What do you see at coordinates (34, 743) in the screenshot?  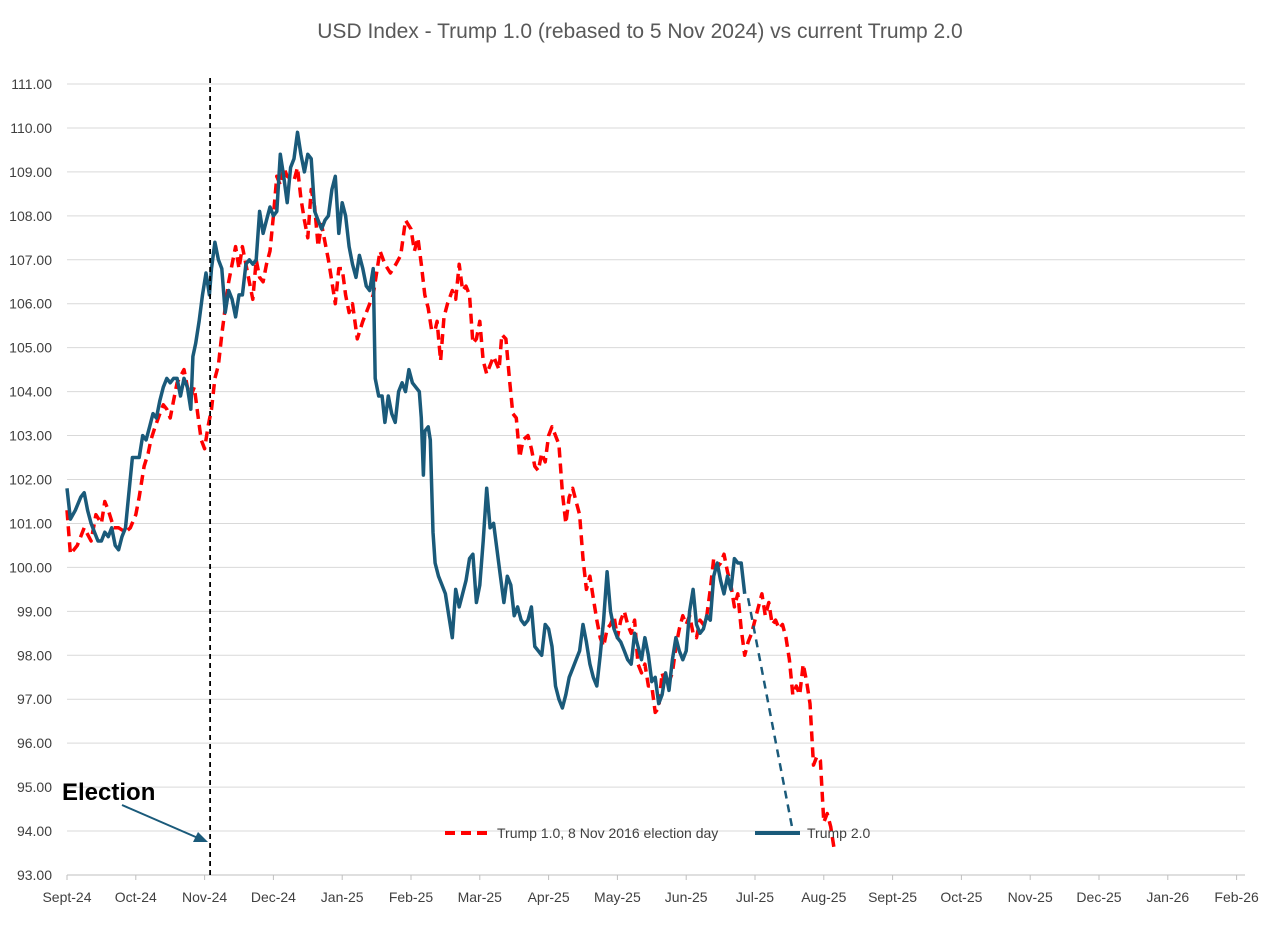 I see `y-tick-label: 96.00` at bounding box center [34, 743].